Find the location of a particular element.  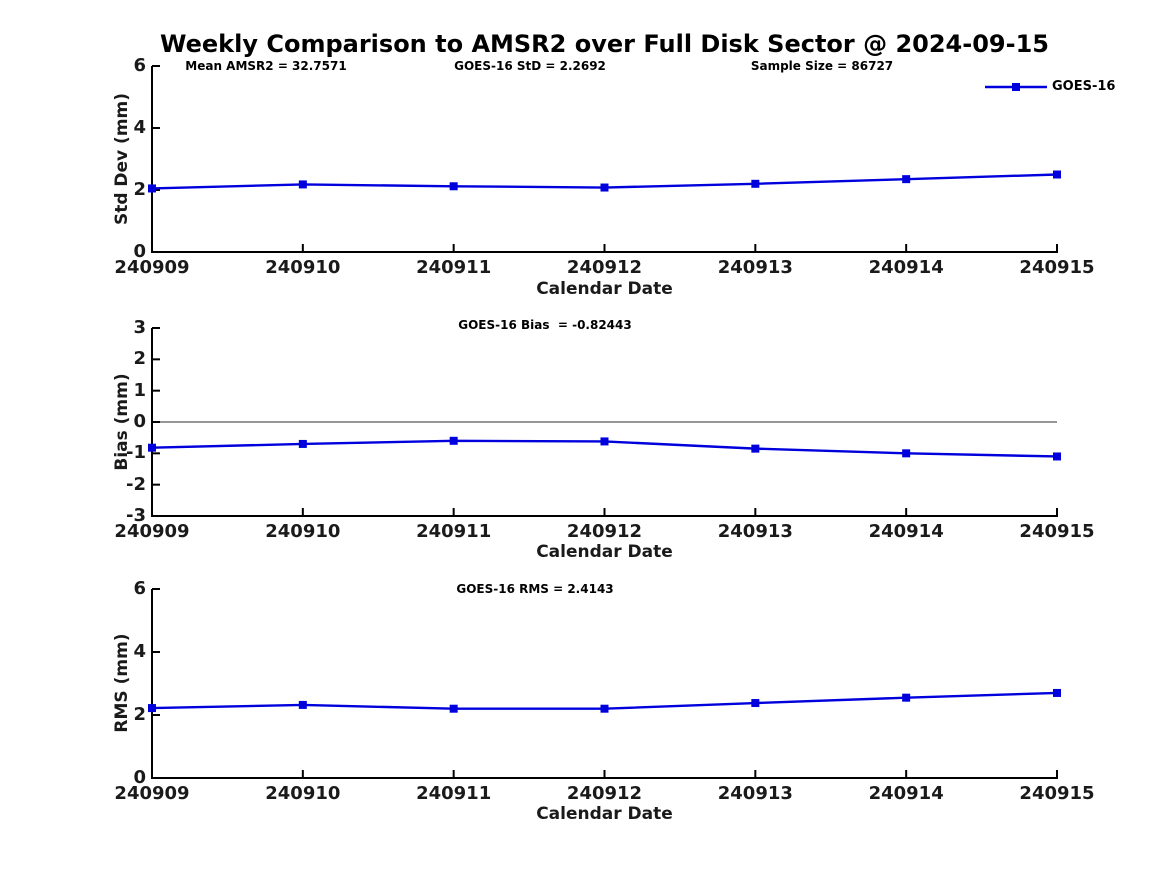

legend-line-sample is located at coordinates (1016, 87).